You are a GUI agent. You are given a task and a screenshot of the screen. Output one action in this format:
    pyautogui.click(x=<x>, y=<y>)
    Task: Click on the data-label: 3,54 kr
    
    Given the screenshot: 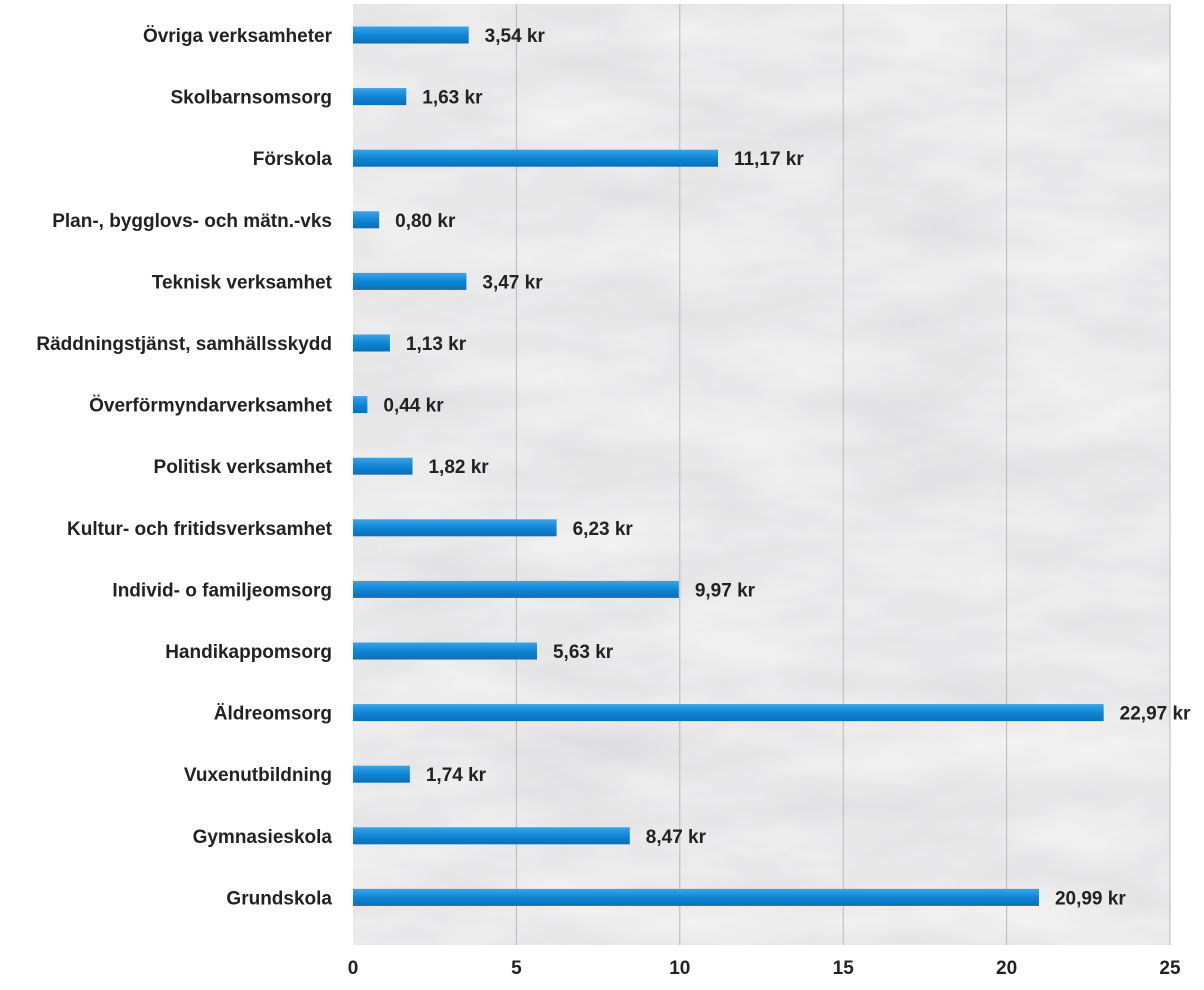 What is the action you would take?
    pyautogui.click(x=515, y=36)
    